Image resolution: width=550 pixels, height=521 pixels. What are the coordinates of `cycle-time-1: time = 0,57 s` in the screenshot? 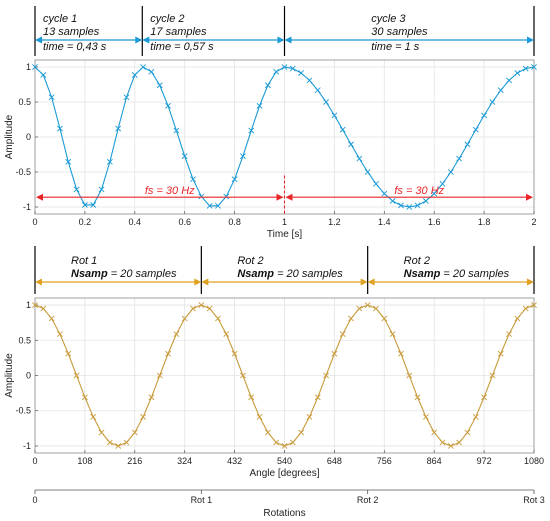 It's located at (182, 47).